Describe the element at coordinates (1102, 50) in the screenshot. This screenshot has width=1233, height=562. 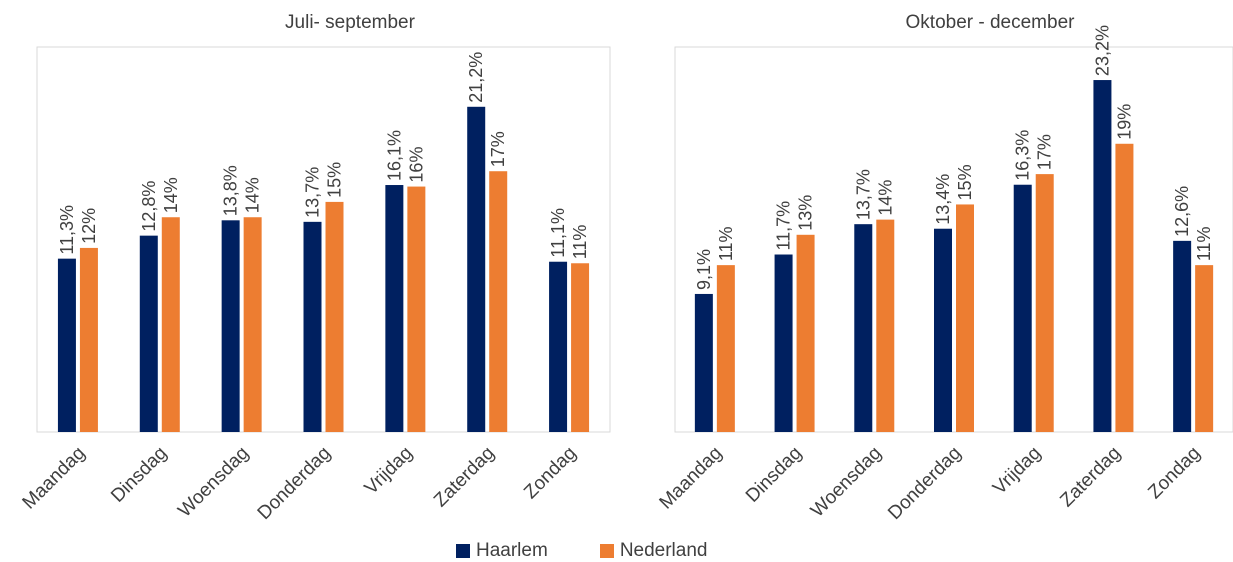
I see `data-label-haarlem-zaterdag: 23,2%` at that location.